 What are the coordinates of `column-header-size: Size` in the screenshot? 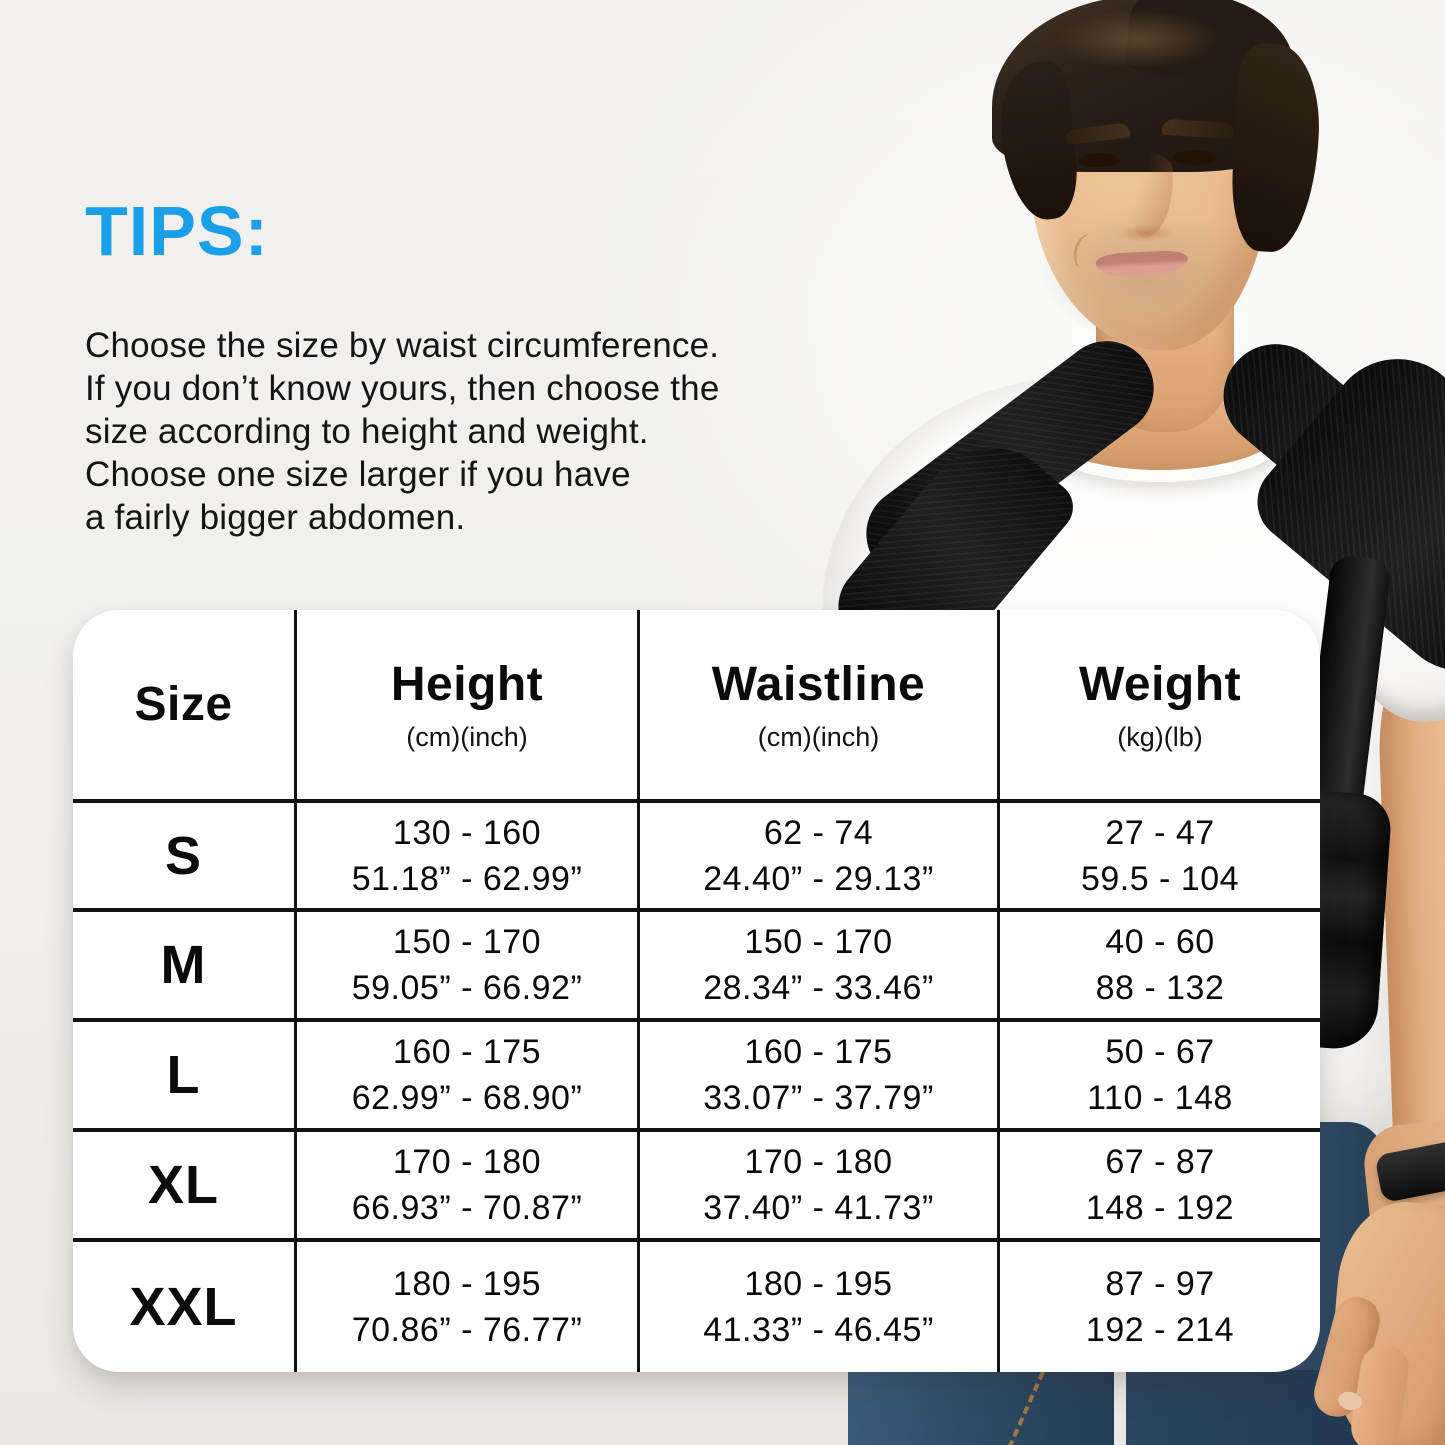 It's located at (185, 706).